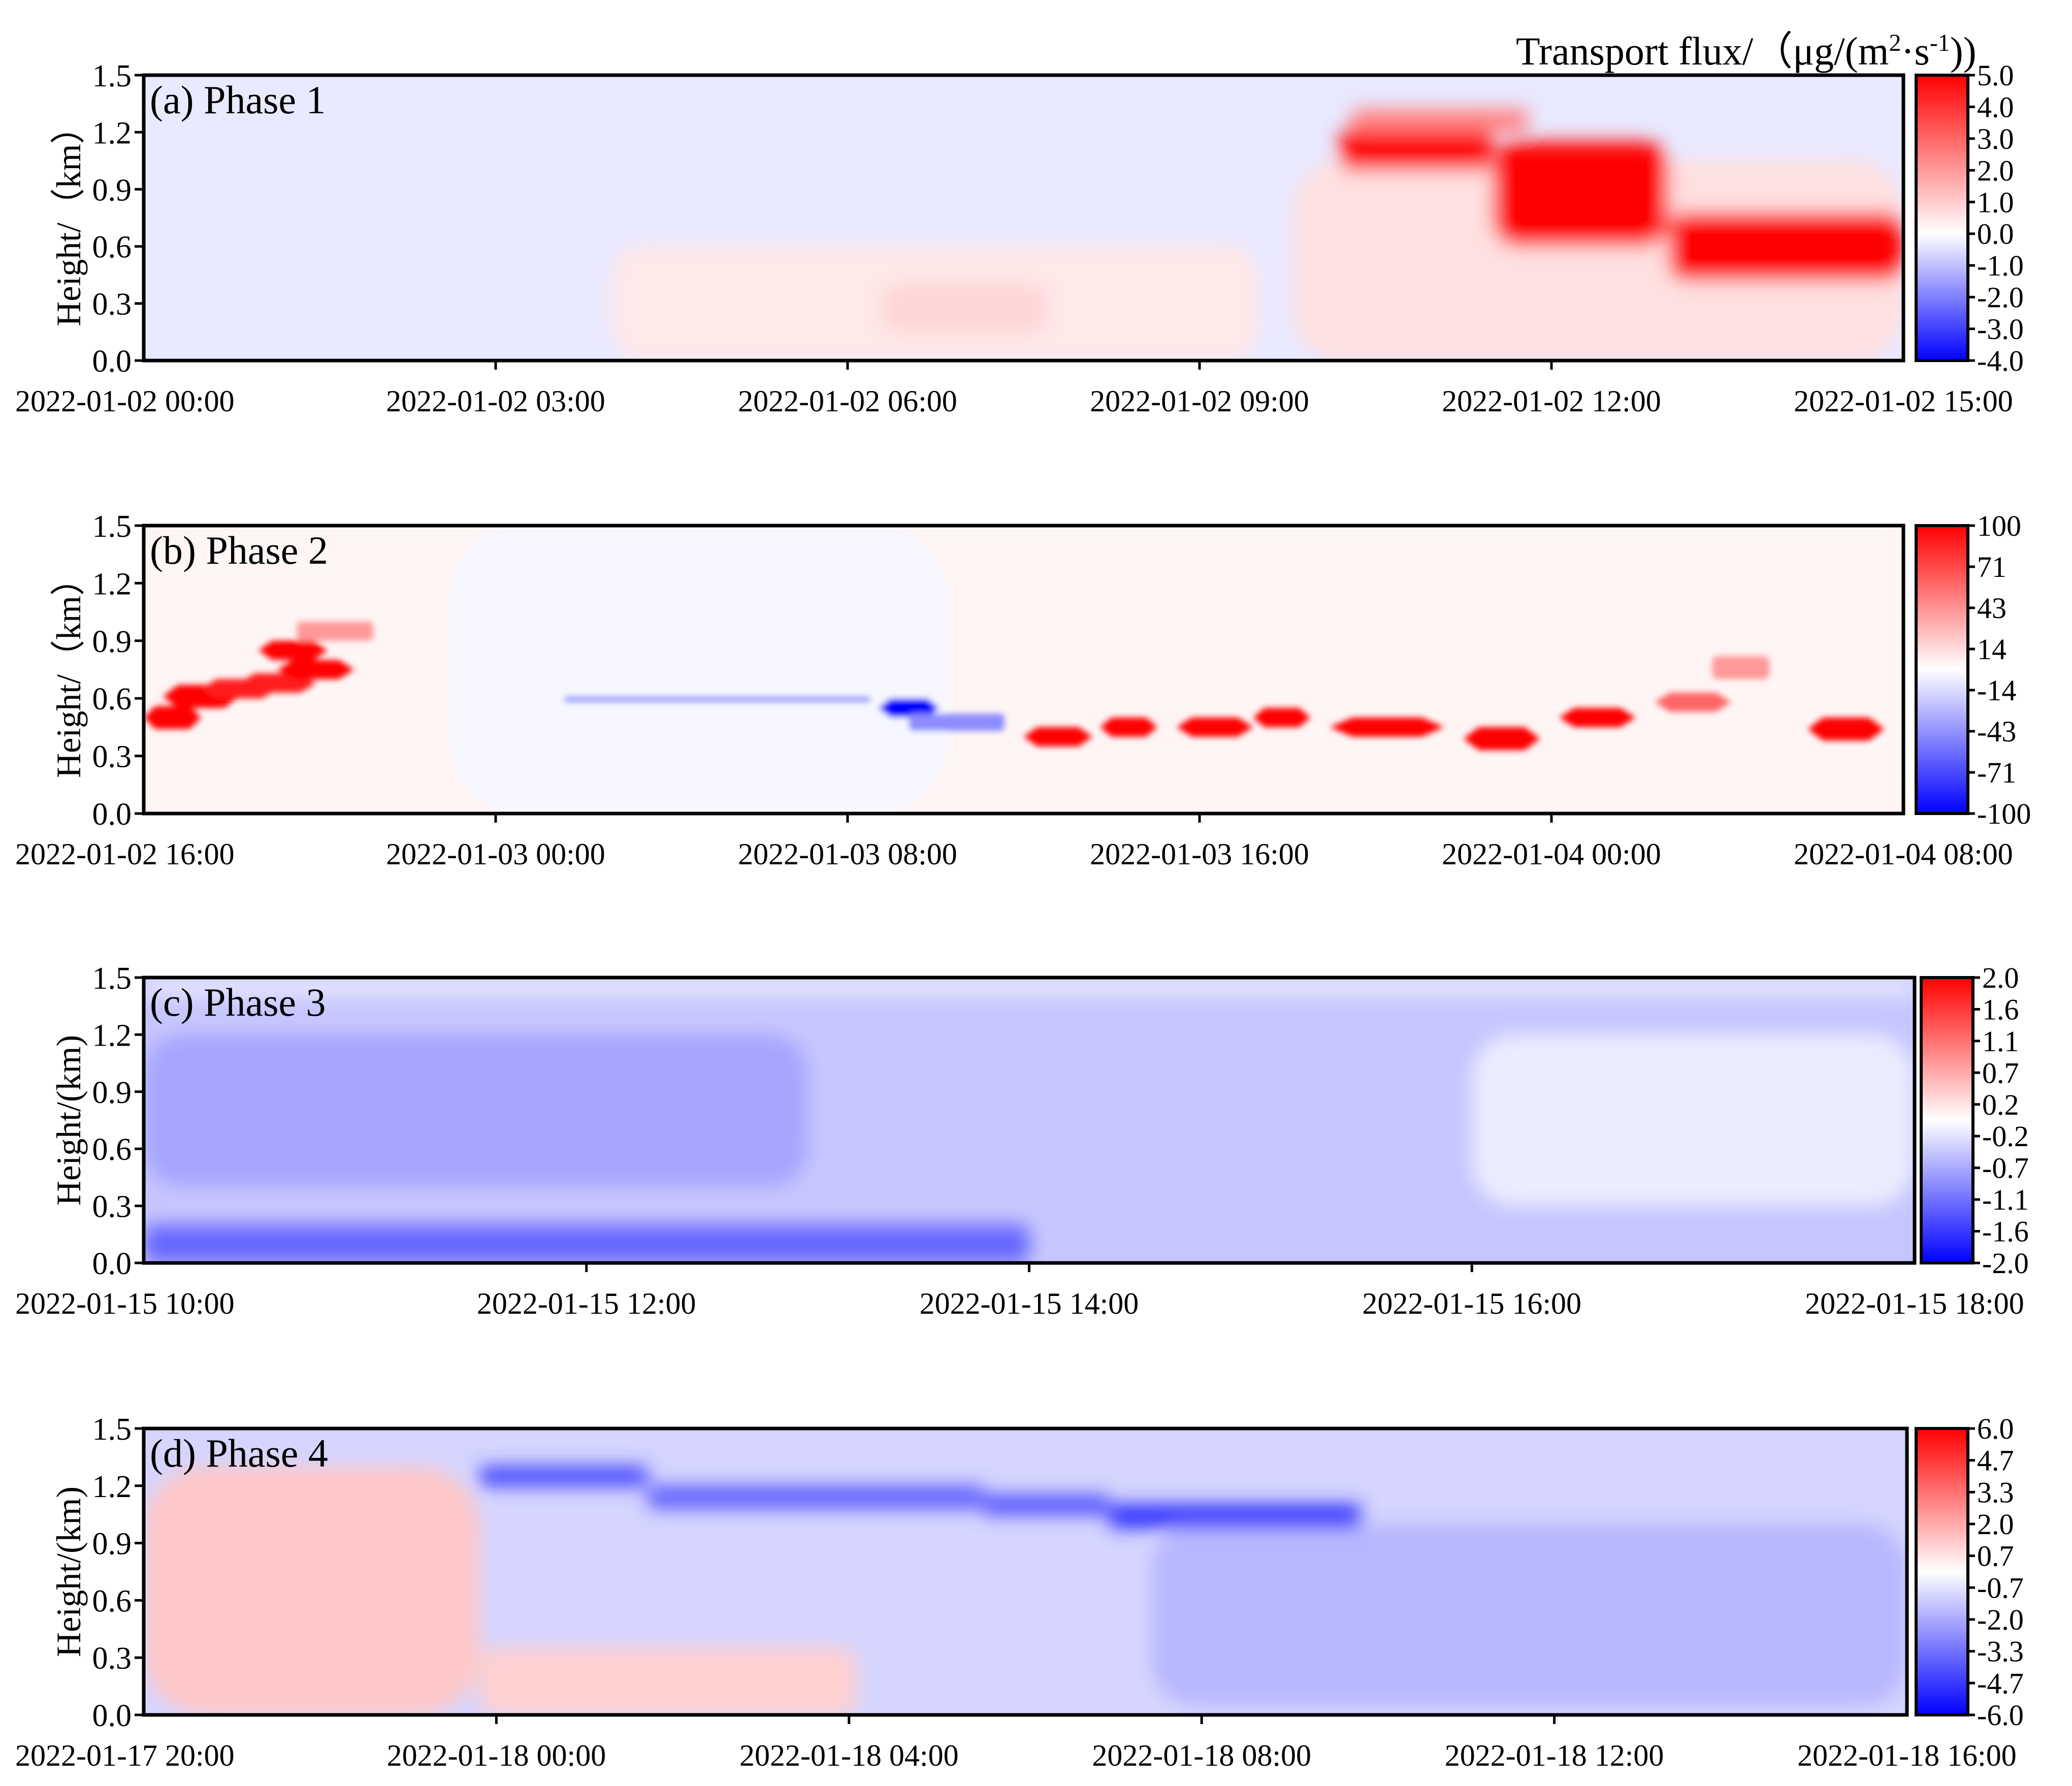  I want to click on x-tick-label: 2022-01-18 16:00, so click(1907, 1755).